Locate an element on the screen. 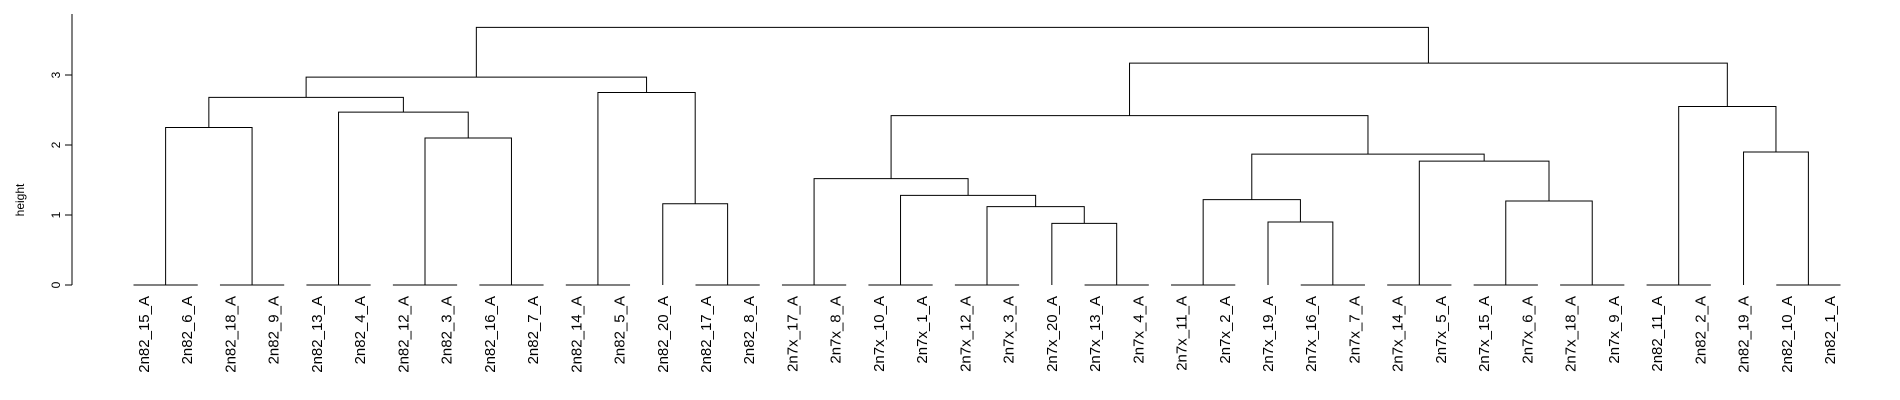  leaf-label: 2n7x_18_A is located at coordinates (1571, 334).